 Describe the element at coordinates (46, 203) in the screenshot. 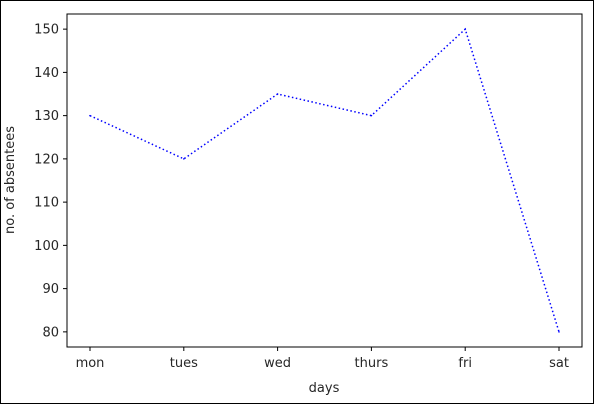

I see `y-tick-label: 110` at that location.